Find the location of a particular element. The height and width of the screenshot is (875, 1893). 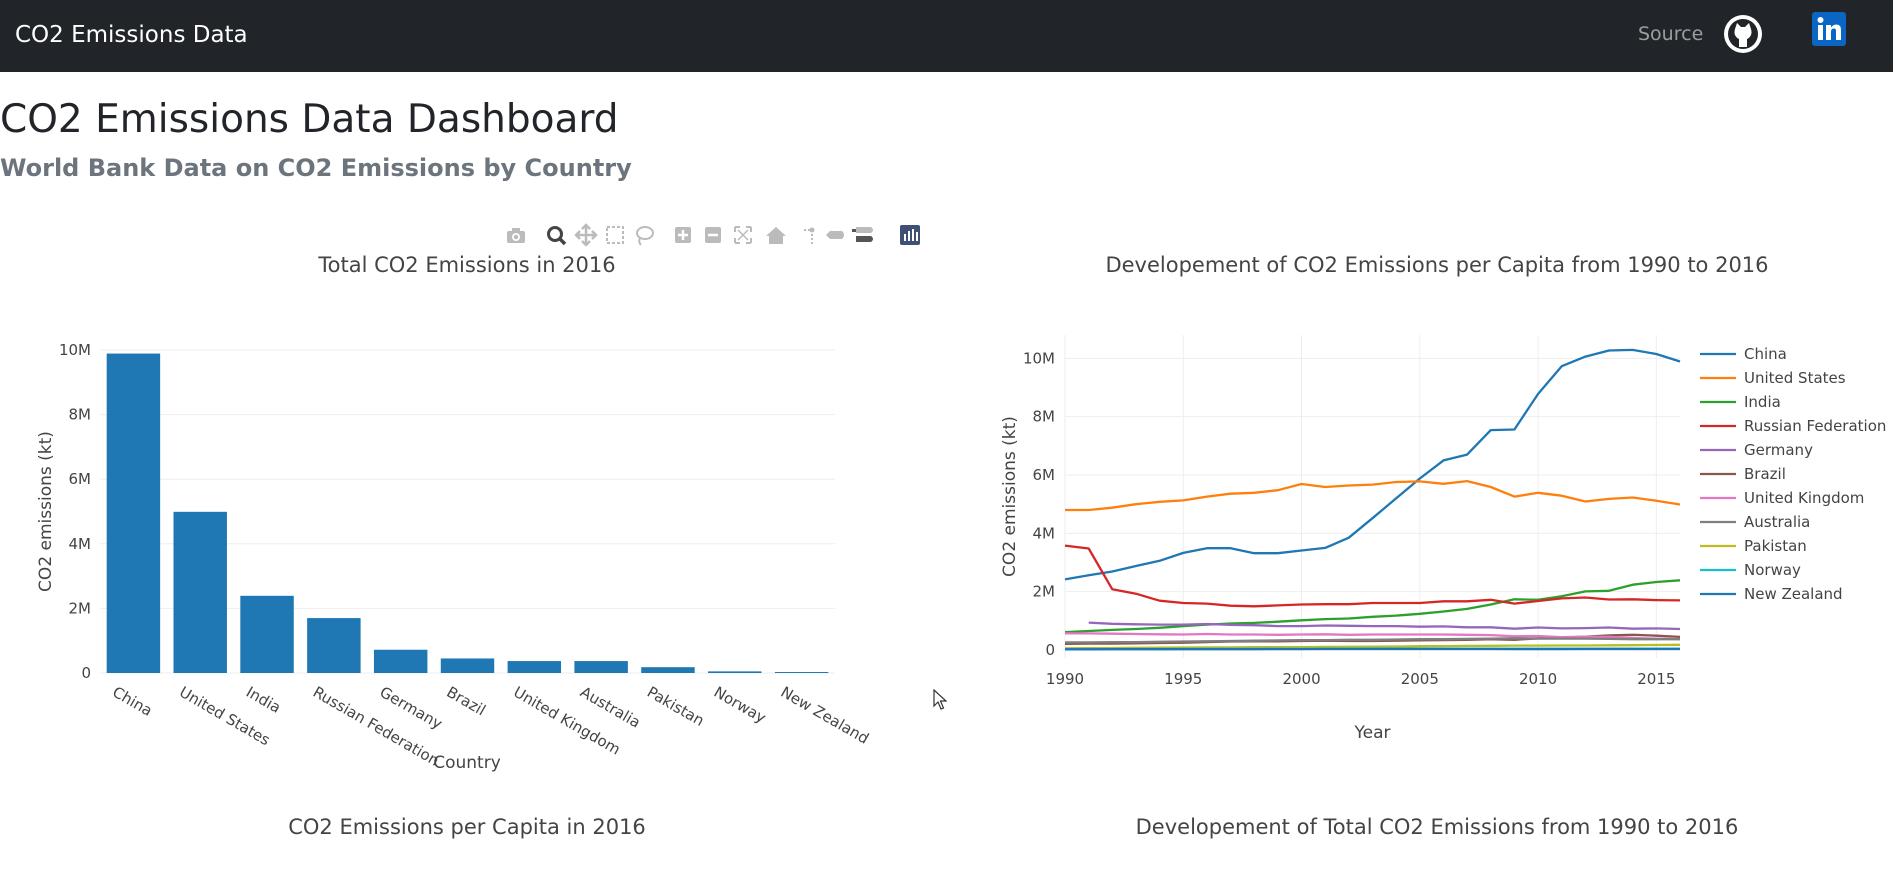

legend-item: United States is located at coordinates (1773, 378).